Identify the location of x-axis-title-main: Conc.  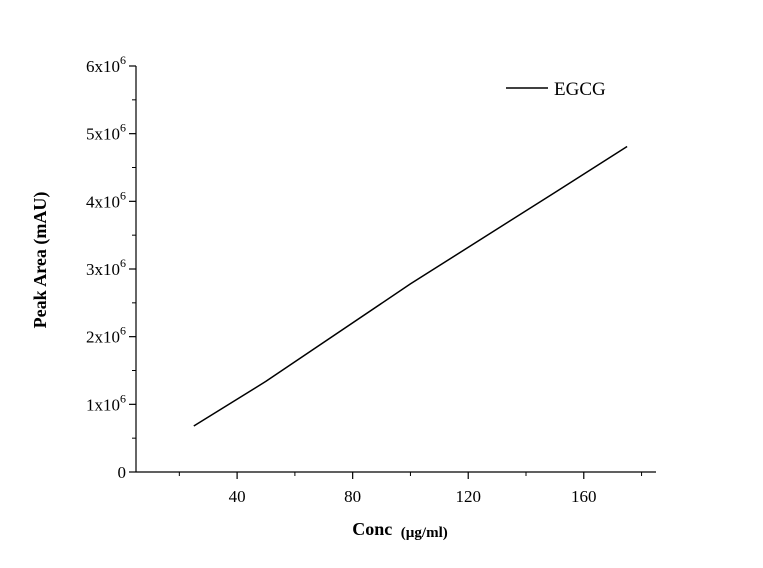
(372, 529).